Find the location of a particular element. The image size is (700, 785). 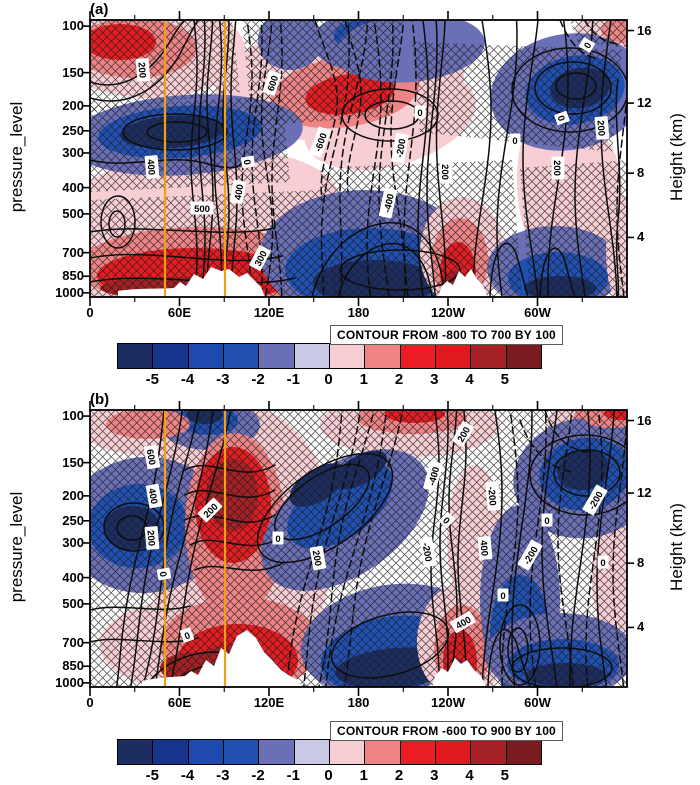

panel-b-label: (b) is located at coordinates (100, 399).